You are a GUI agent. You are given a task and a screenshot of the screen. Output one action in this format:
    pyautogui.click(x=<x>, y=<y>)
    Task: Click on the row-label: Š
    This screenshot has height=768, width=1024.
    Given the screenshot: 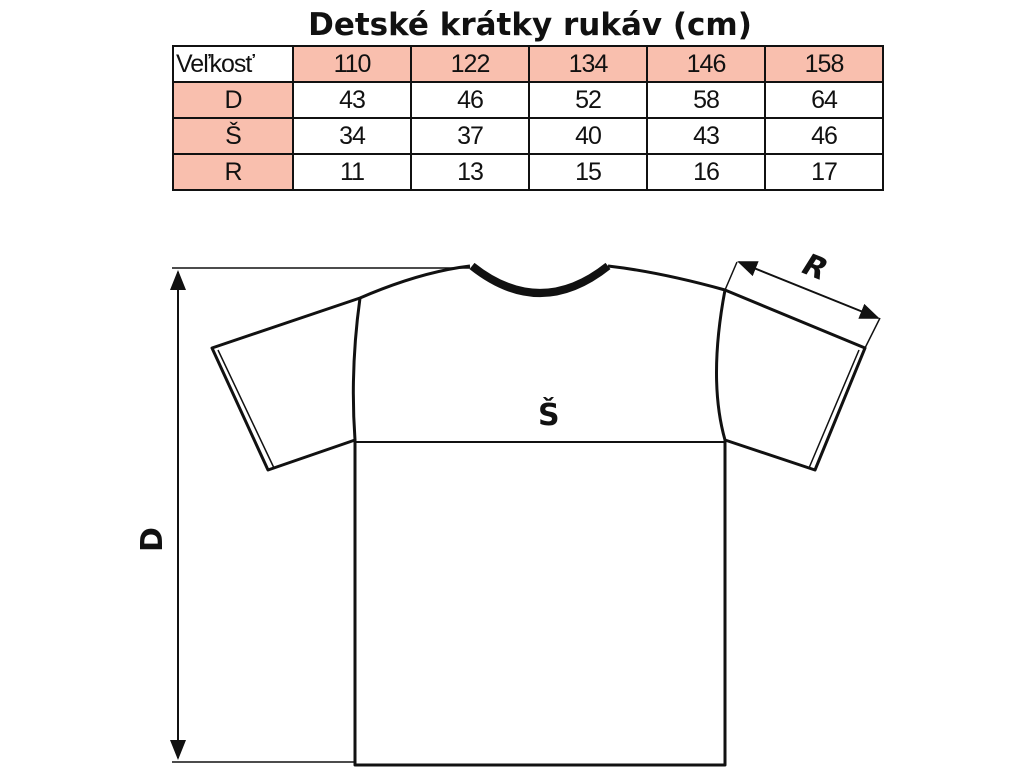 What is the action you would take?
    pyautogui.click(x=233, y=136)
    